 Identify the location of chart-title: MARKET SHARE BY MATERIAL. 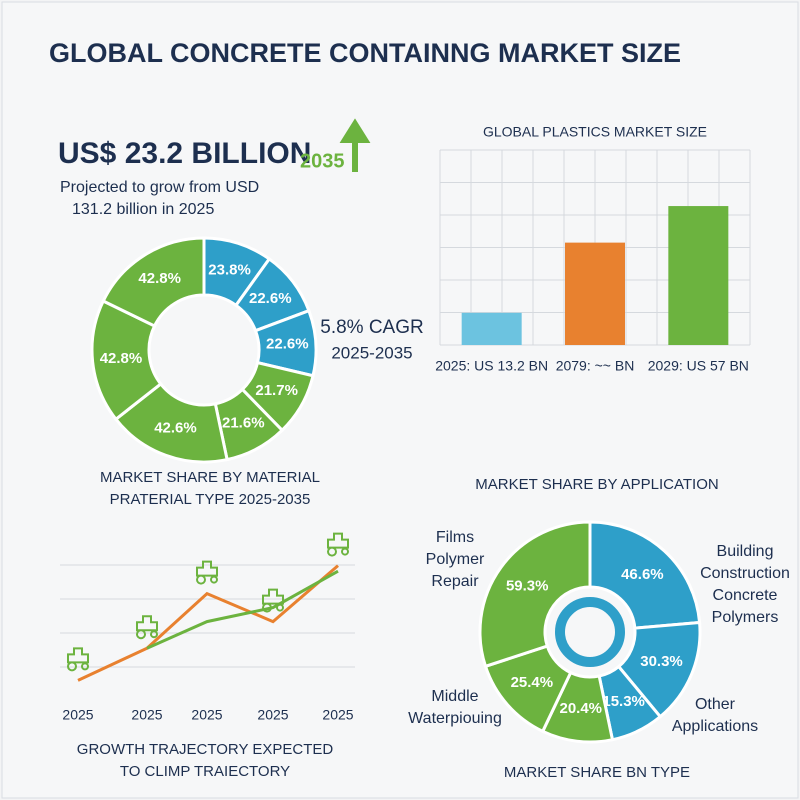
(210, 477).